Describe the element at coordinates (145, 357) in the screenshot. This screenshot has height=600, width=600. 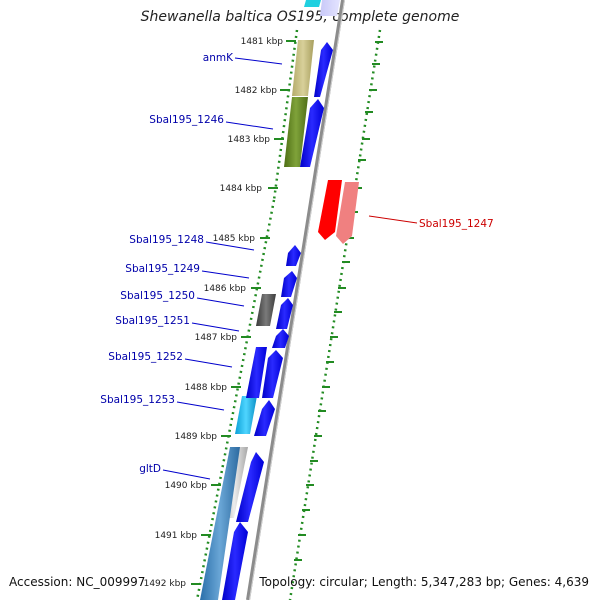
I see `gene-label-sbal1252: Sbal195_1252` at that location.